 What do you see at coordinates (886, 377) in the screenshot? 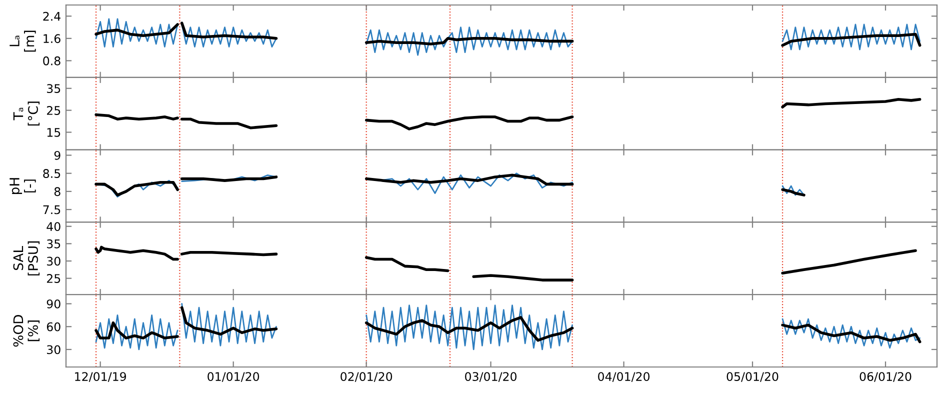
I see `x-tick-label: 06/01/20` at bounding box center [886, 377].